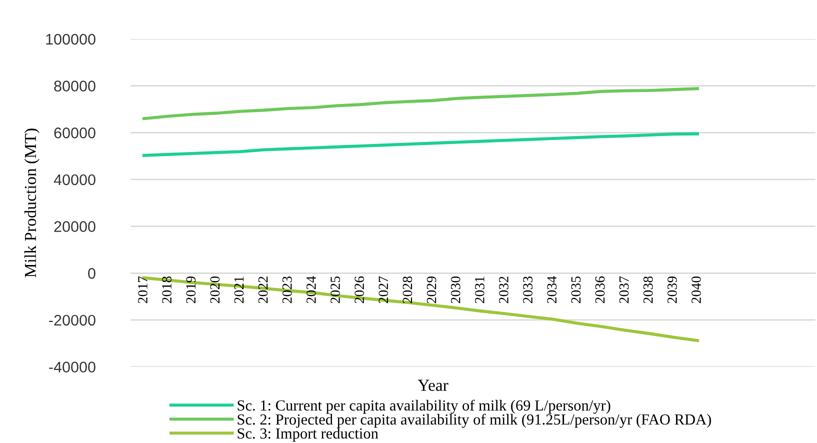 The width and height of the screenshot is (817, 443). What do you see at coordinates (576, 290) in the screenshot?
I see `x-tick-label: 2035` at bounding box center [576, 290].